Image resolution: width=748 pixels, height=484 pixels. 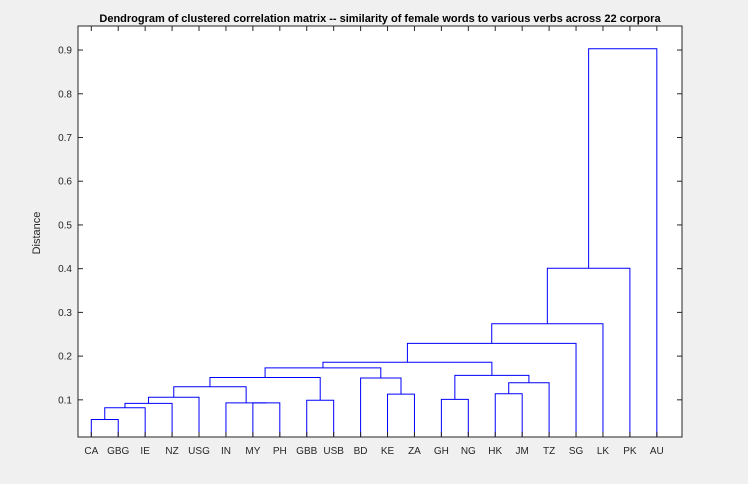 I want to click on y-tick-label: 0.6, so click(x=65, y=182).